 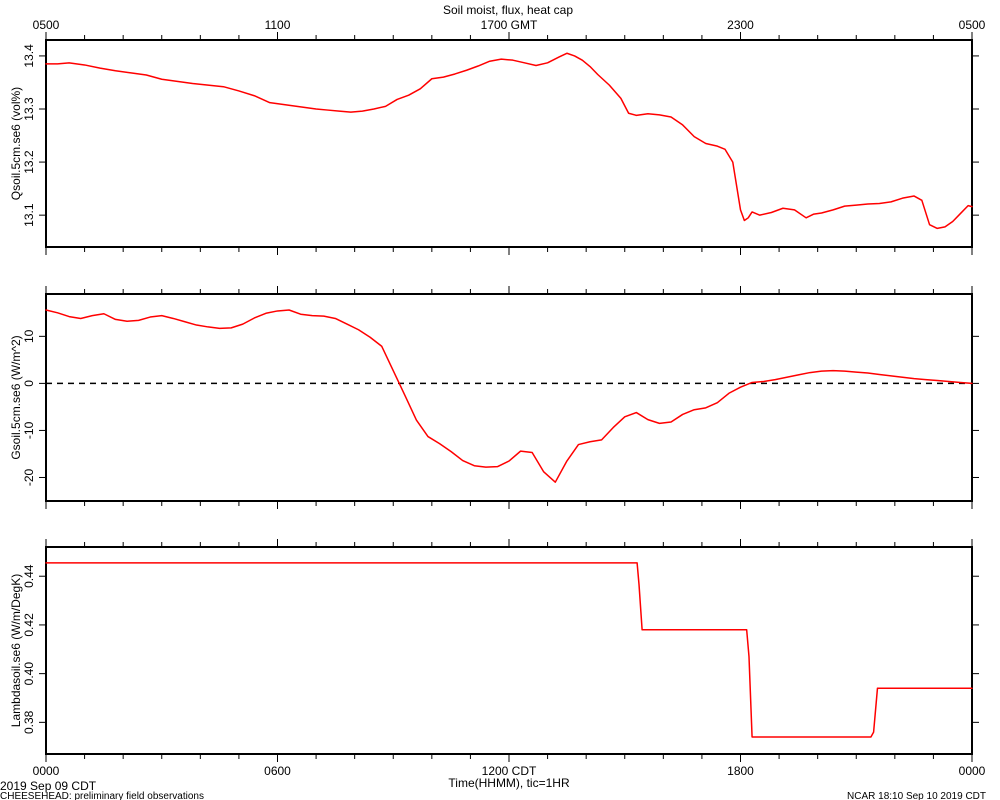 What do you see at coordinates (29, 430) in the screenshot?
I see `y-tick-label: -10` at bounding box center [29, 430].